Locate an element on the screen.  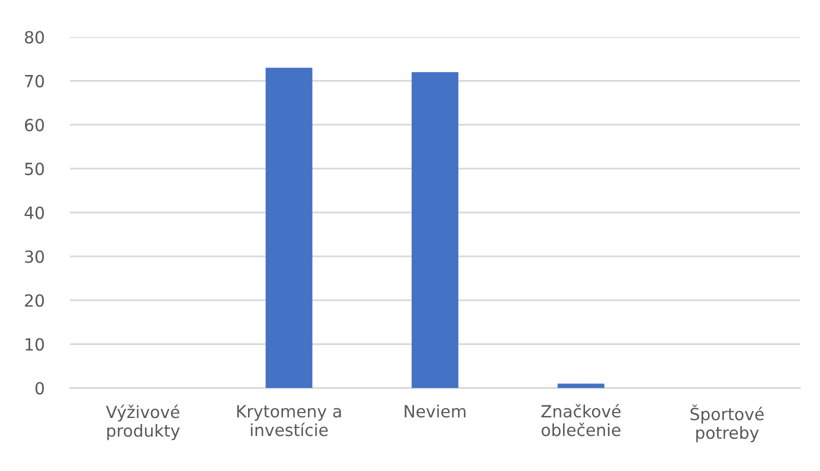
x-tick-label: Značkové oblečenie is located at coordinates (580, 420).